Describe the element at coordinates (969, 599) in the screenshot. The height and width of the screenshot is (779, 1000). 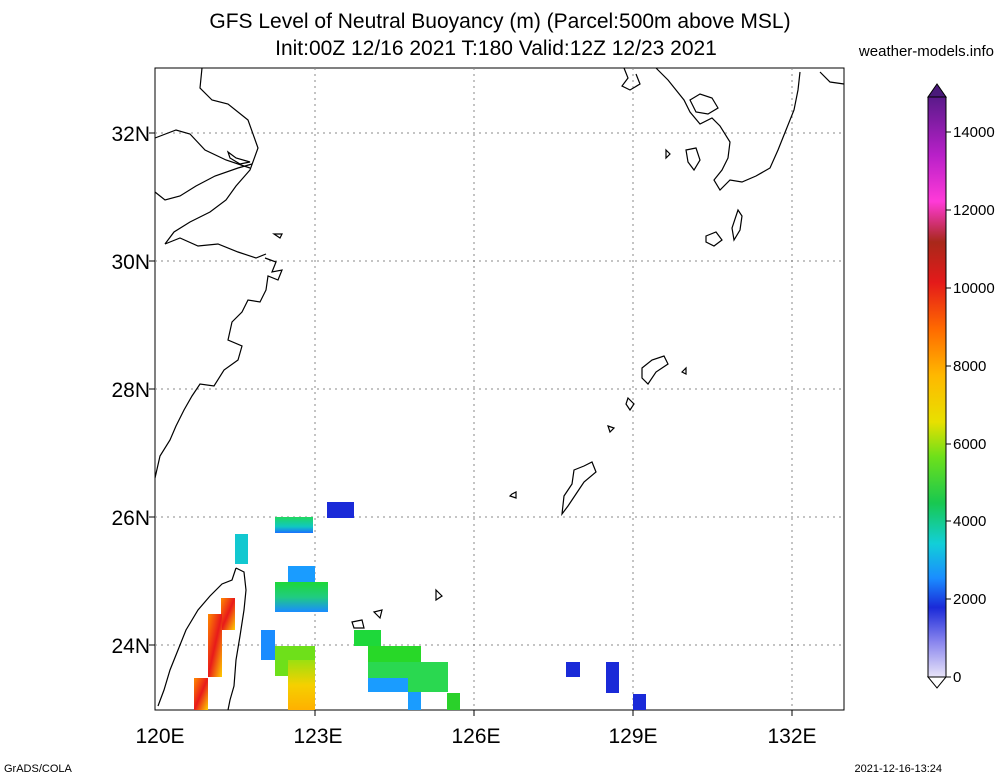
I see `colorbar-label-2000: 2000` at that location.